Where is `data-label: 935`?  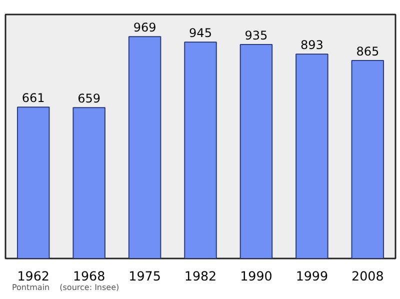
data-label: 935 is located at coordinates (256, 35).